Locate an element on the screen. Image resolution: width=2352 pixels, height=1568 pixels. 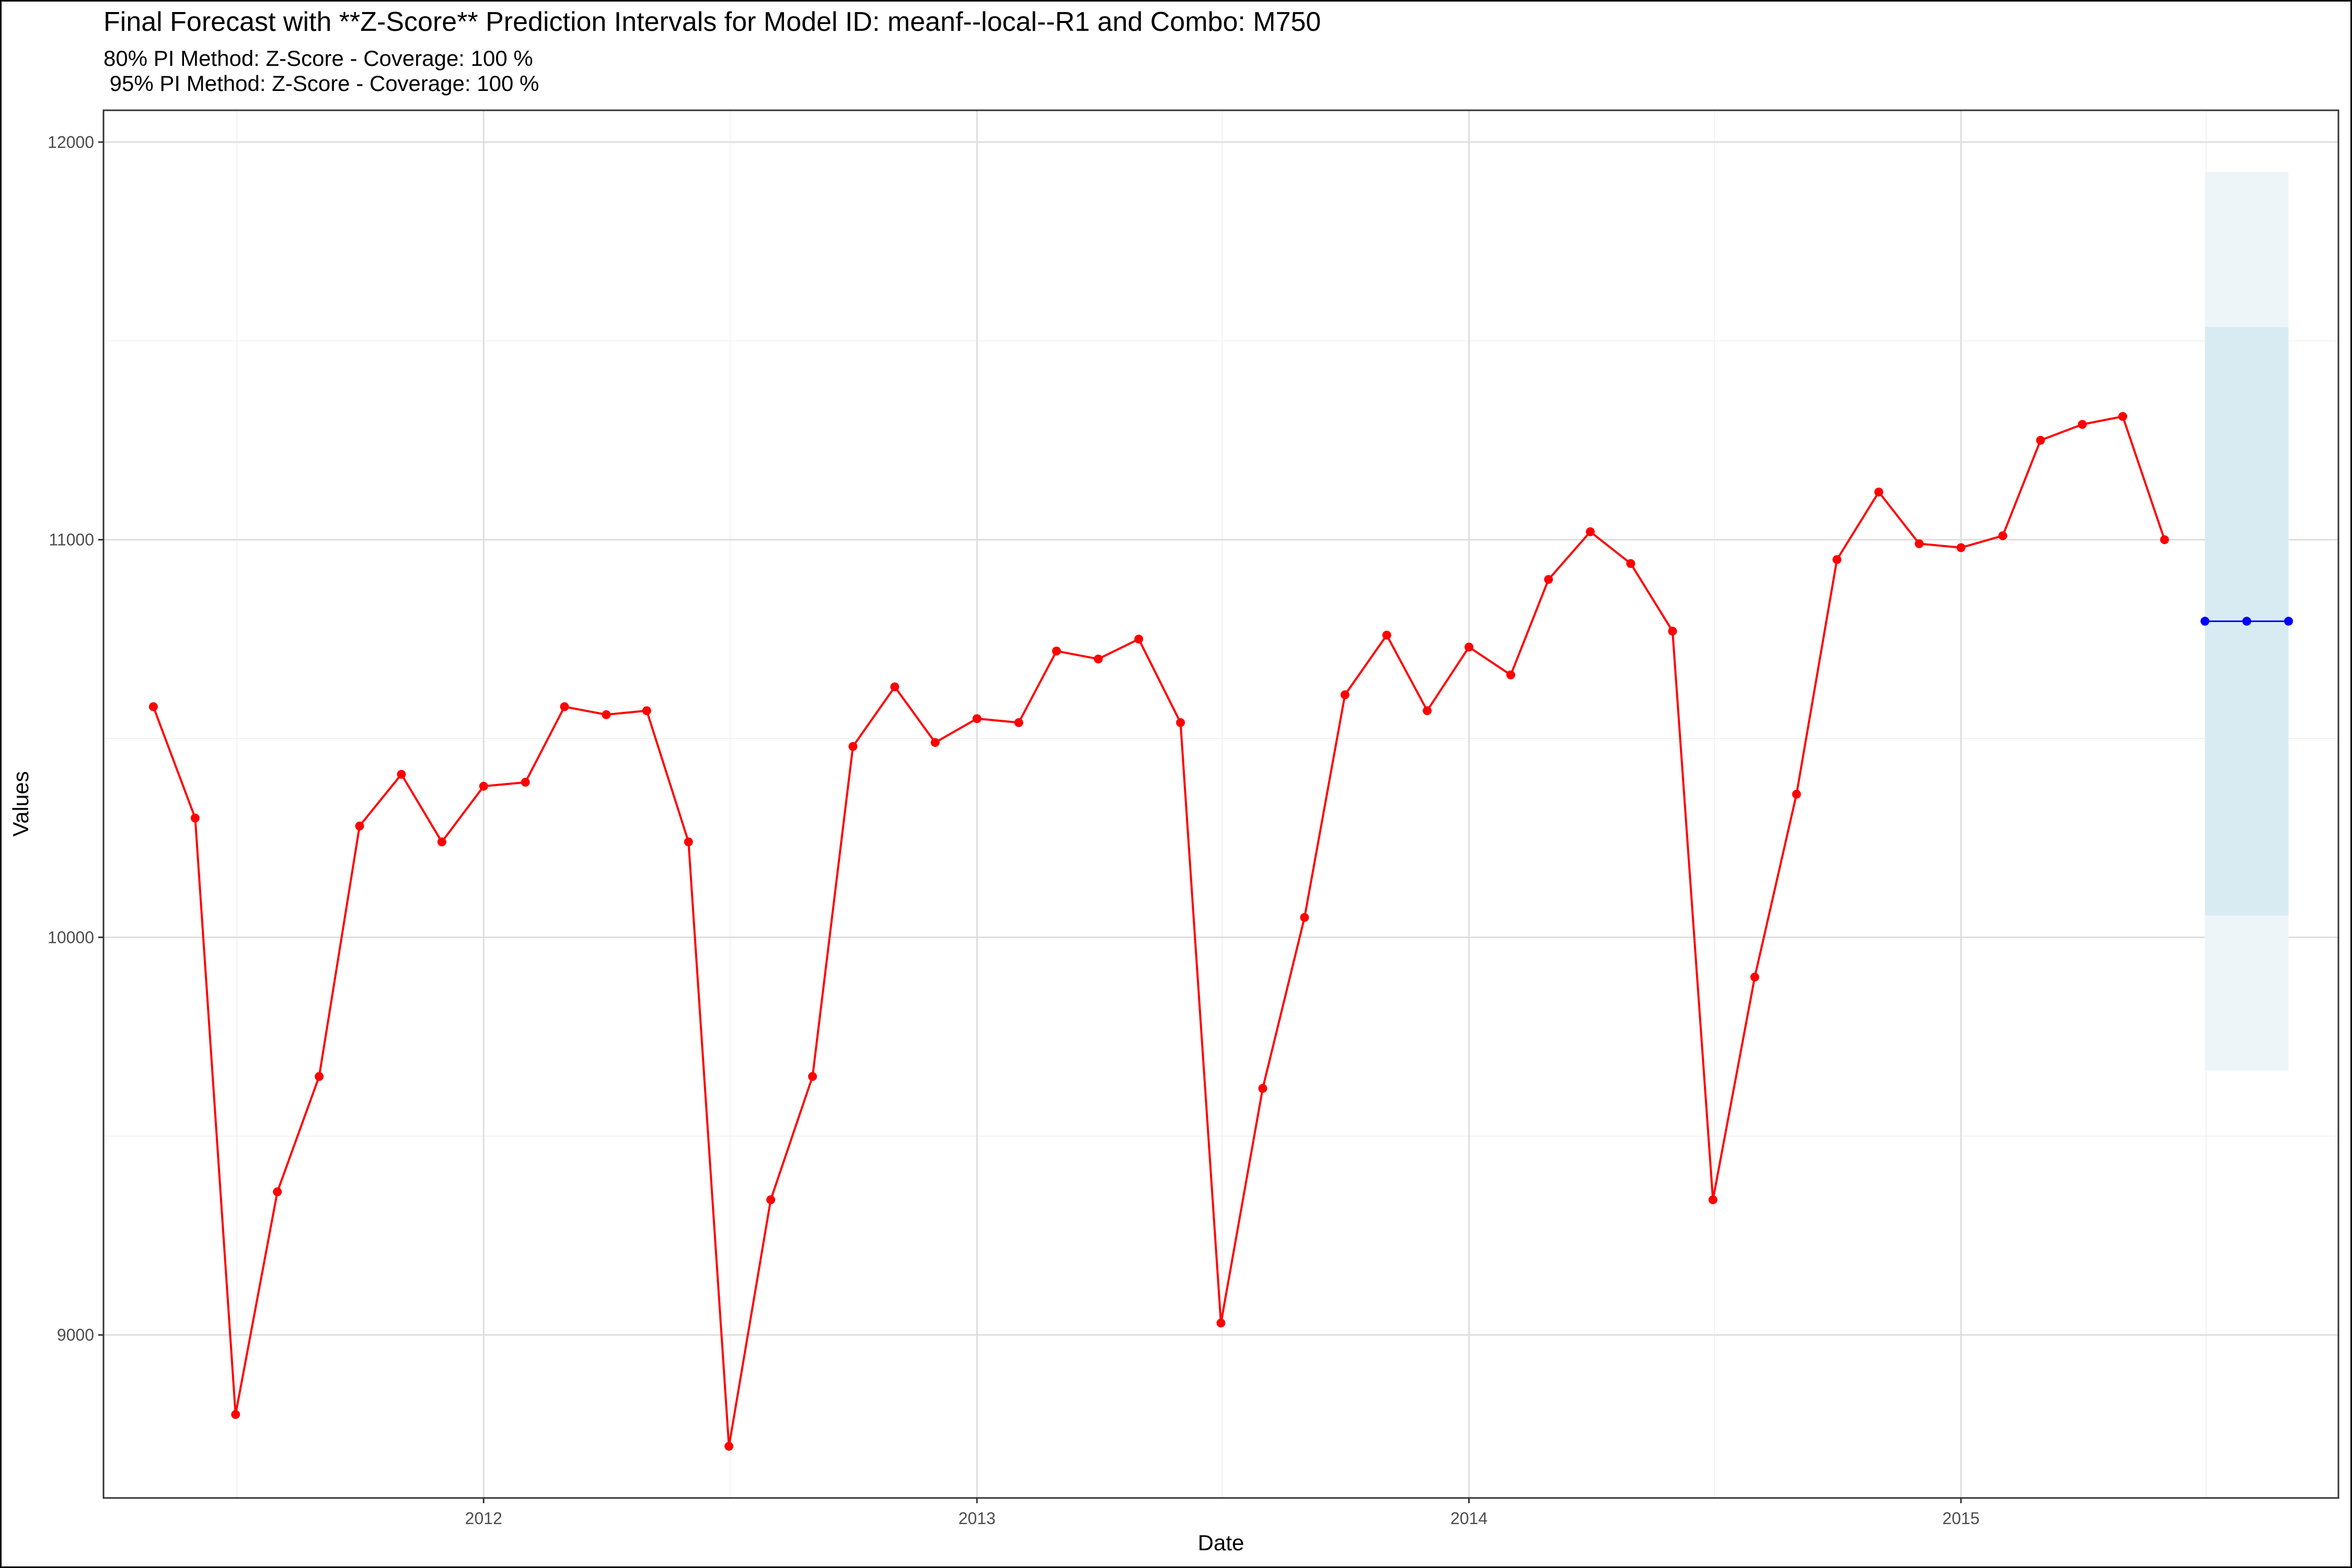
y-tick-label: 11000 is located at coordinates (71, 540).